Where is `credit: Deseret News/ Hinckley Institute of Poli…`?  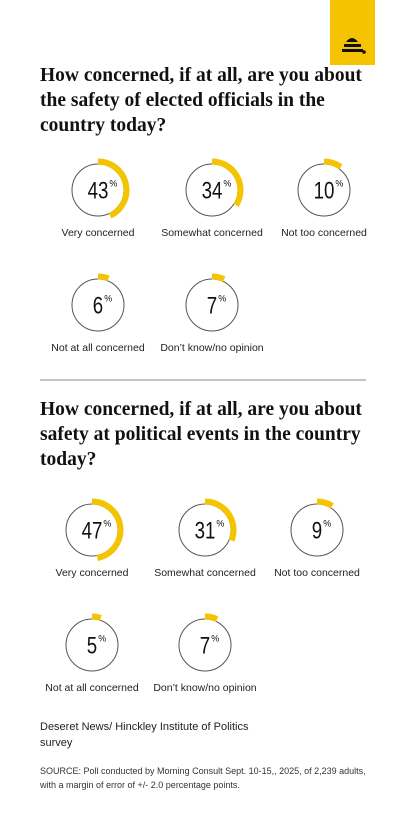
credit: Deseret News/ Hinckley Institute of Poli… is located at coordinates (144, 735).